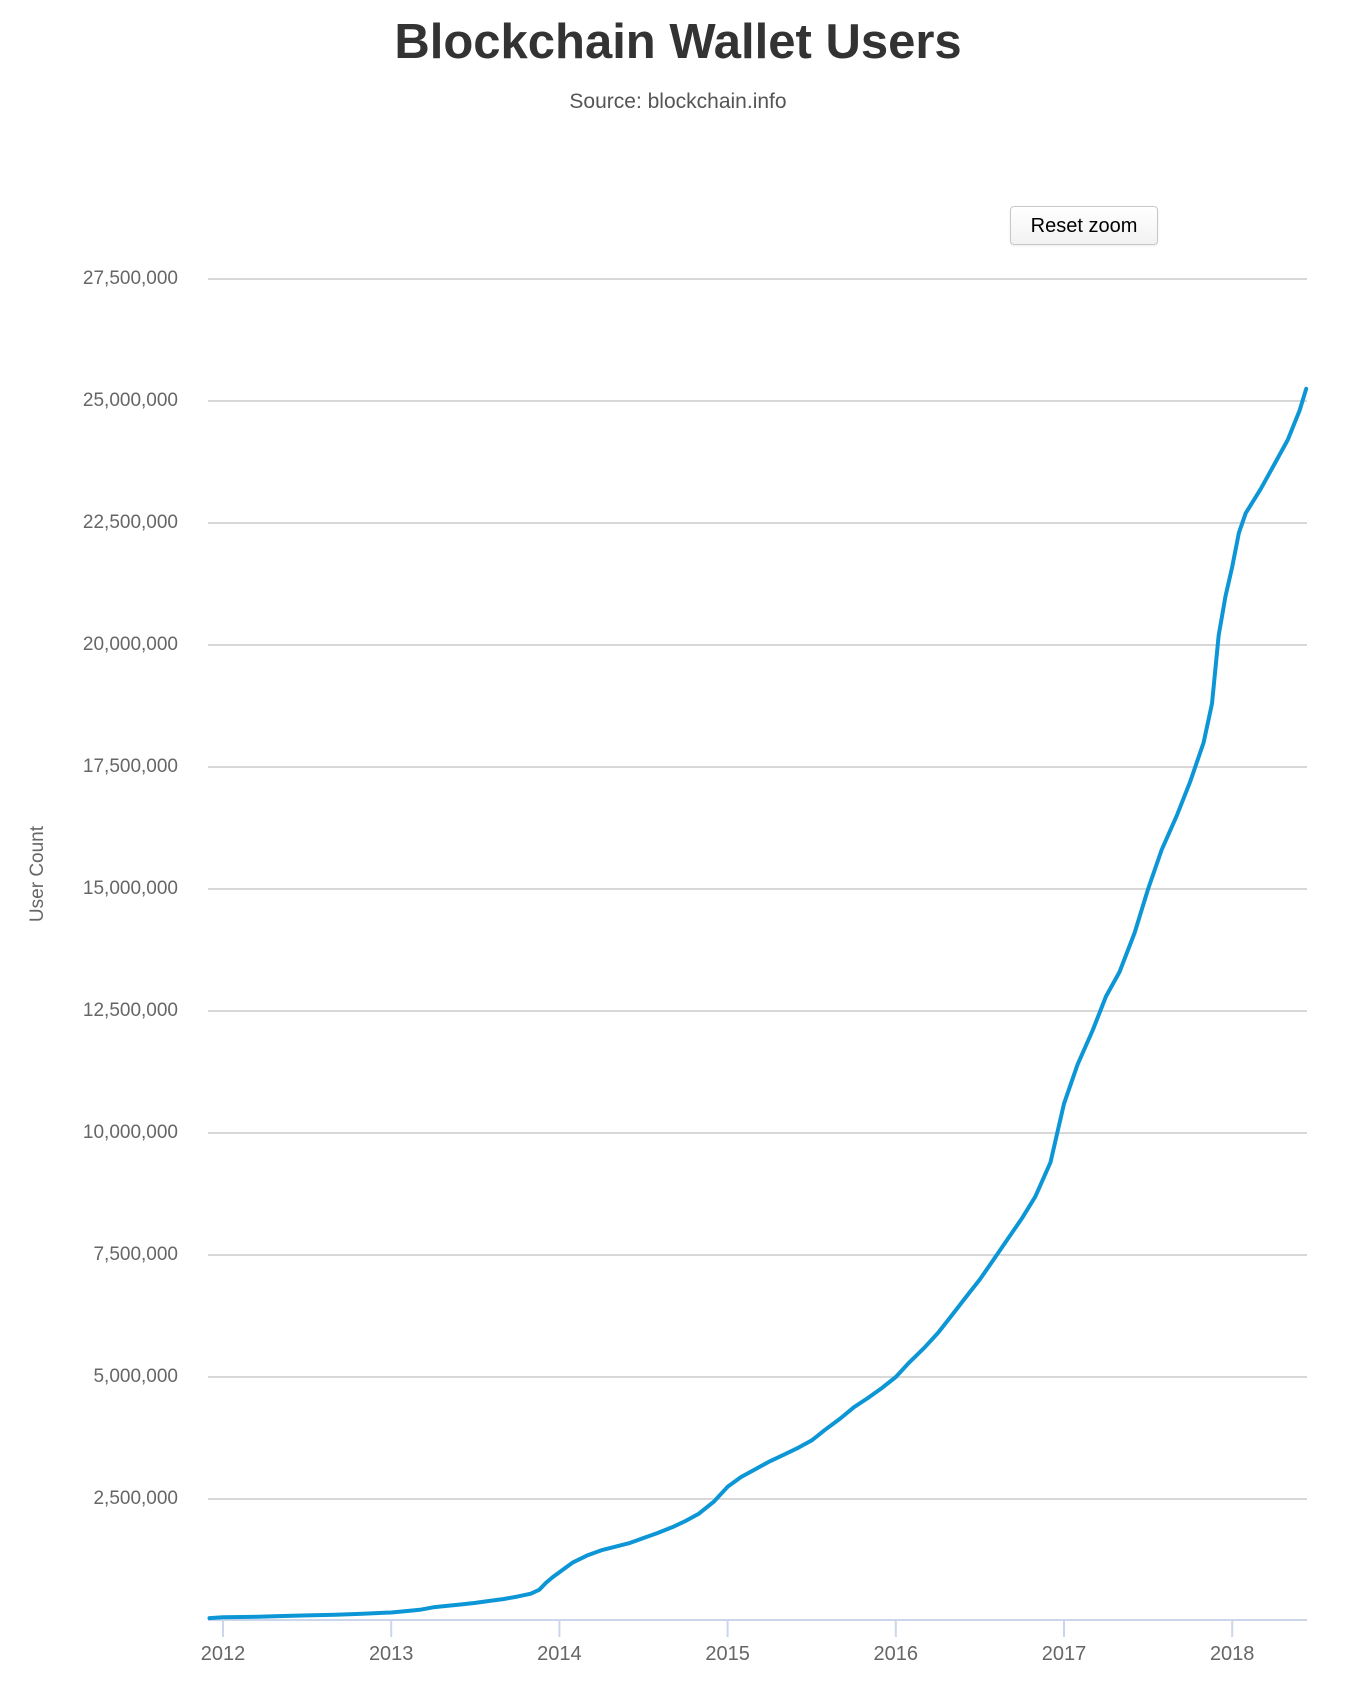  I want to click on y-axis-label: 20,000,000, so click(130, 644).